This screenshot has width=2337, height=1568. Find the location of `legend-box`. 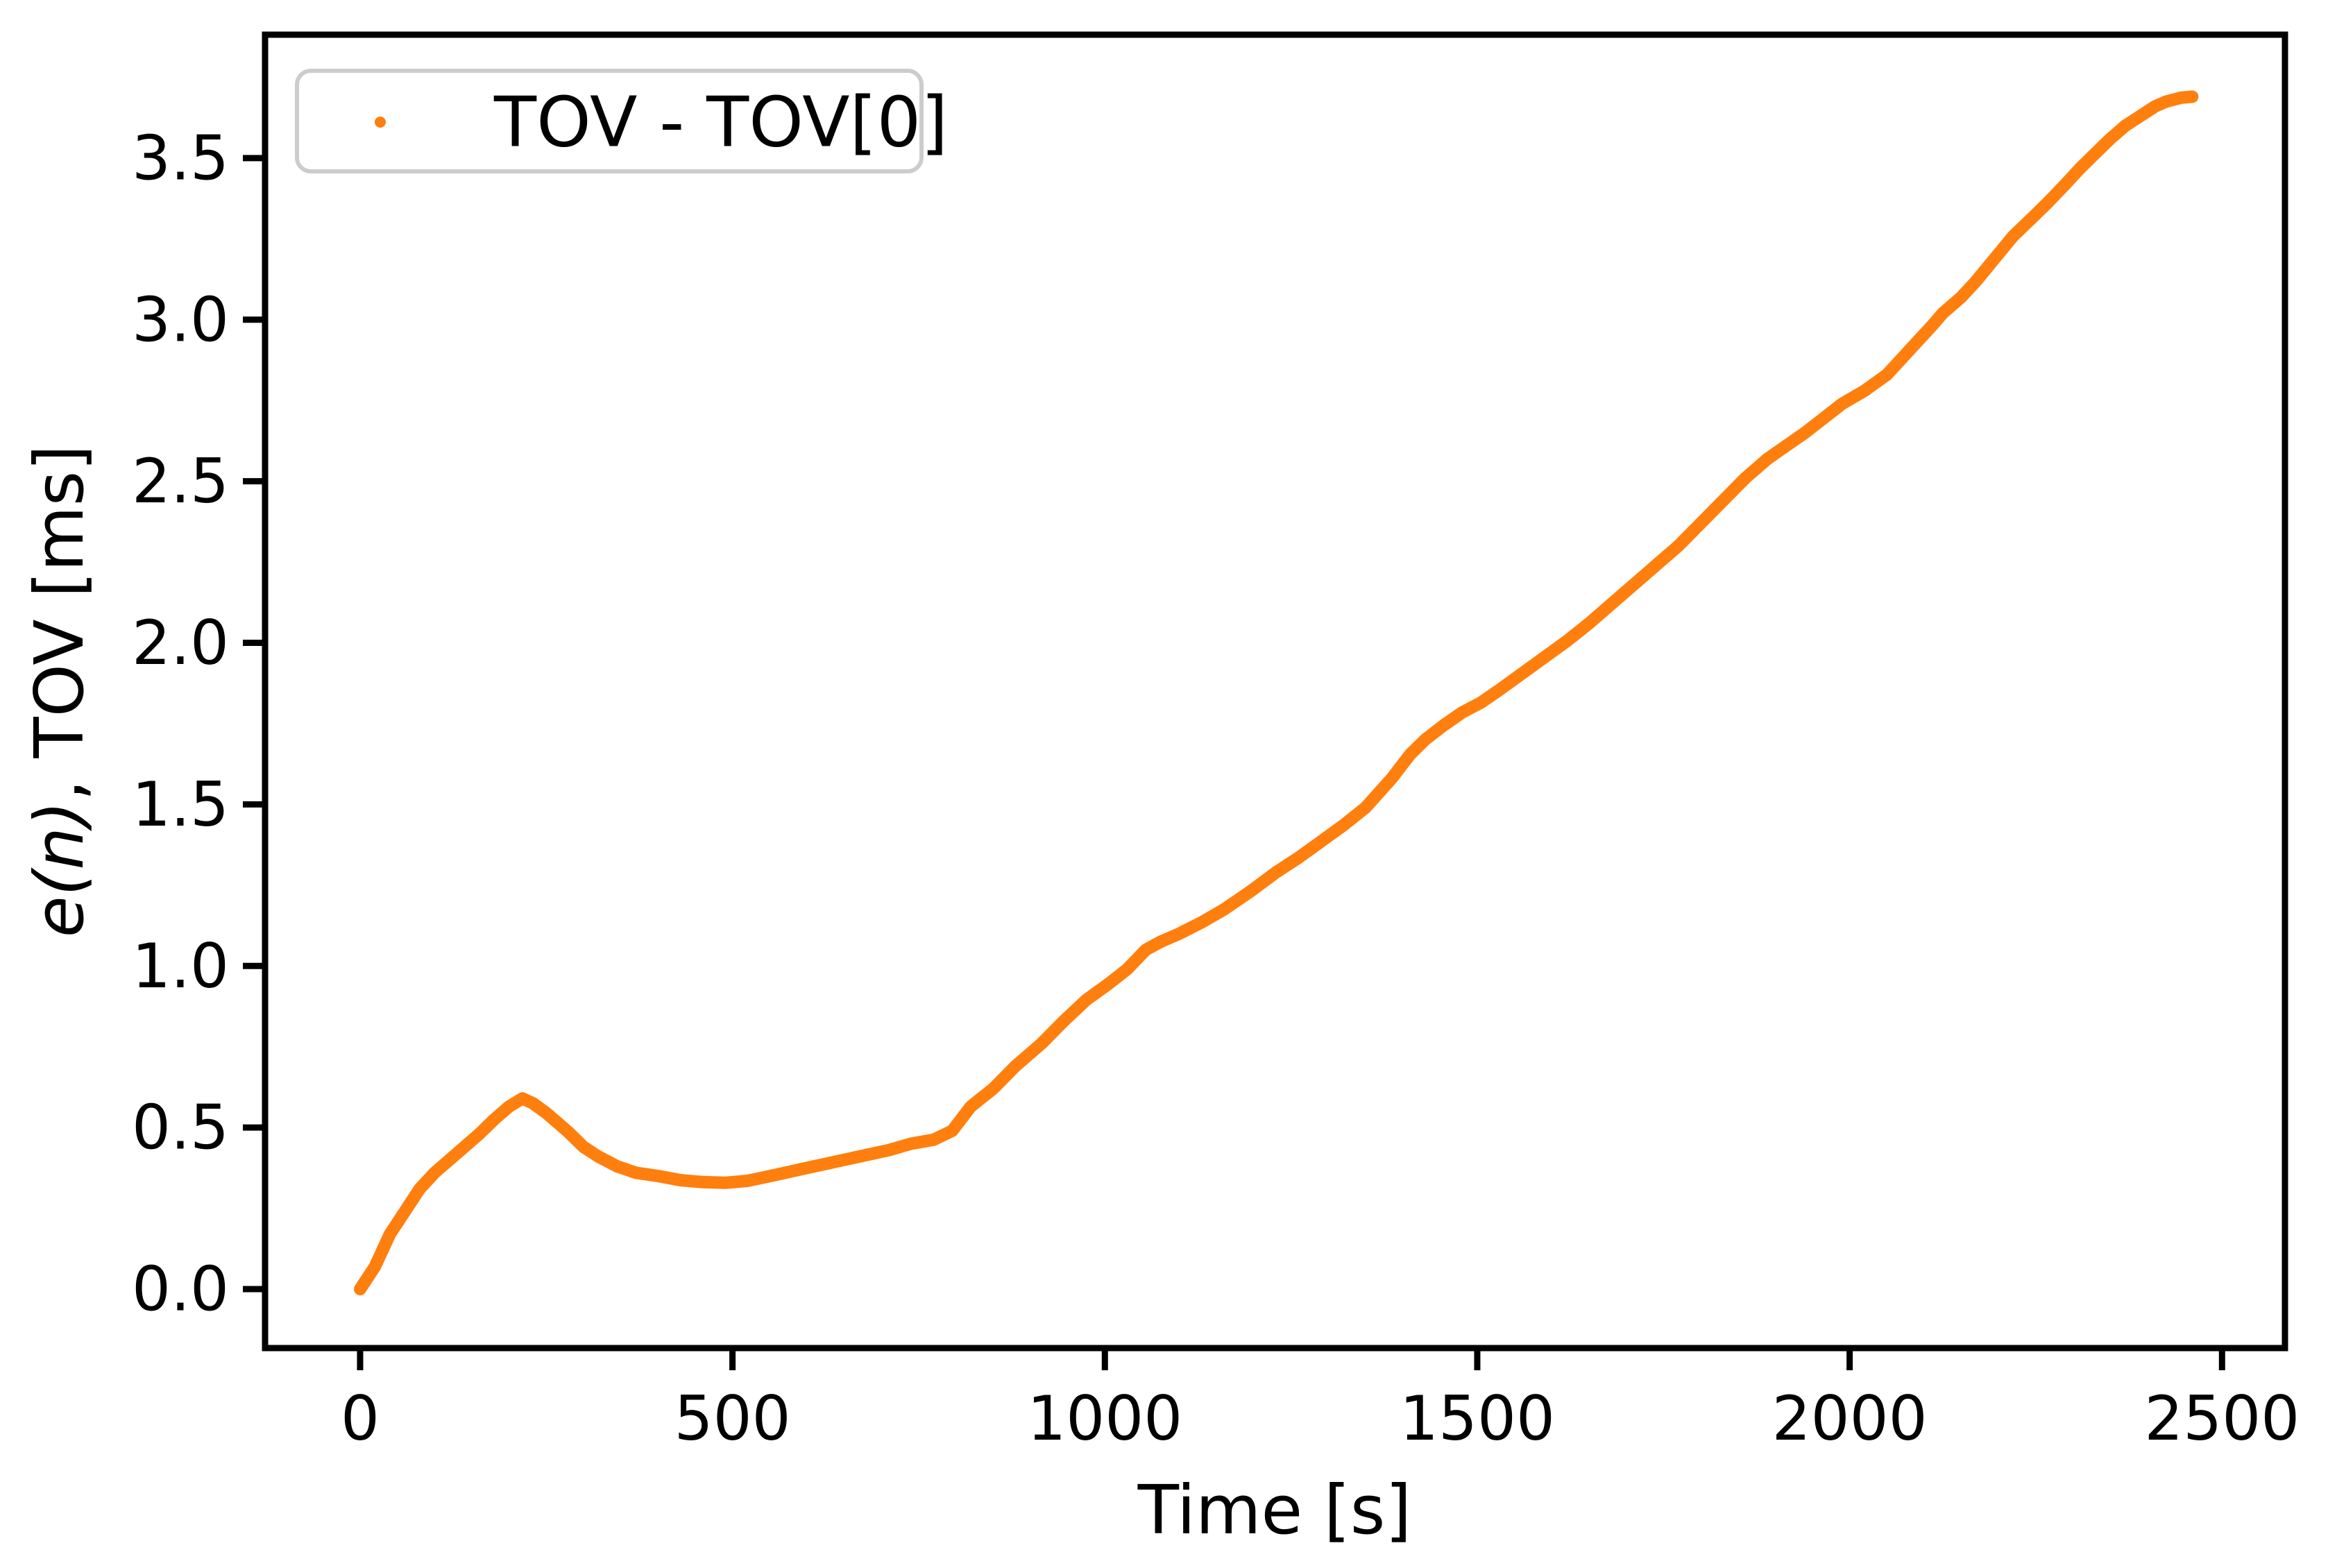

legend-box is located at coordinates (609, 121).